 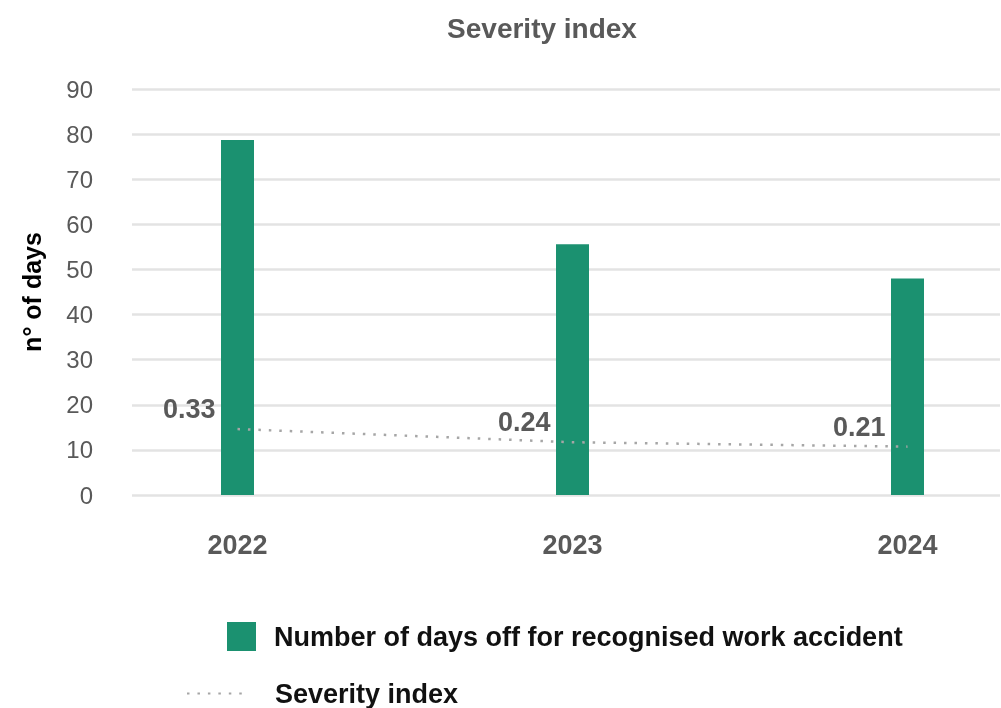 I want to click on chart-title: Severity index, so click(x=542, y=28).